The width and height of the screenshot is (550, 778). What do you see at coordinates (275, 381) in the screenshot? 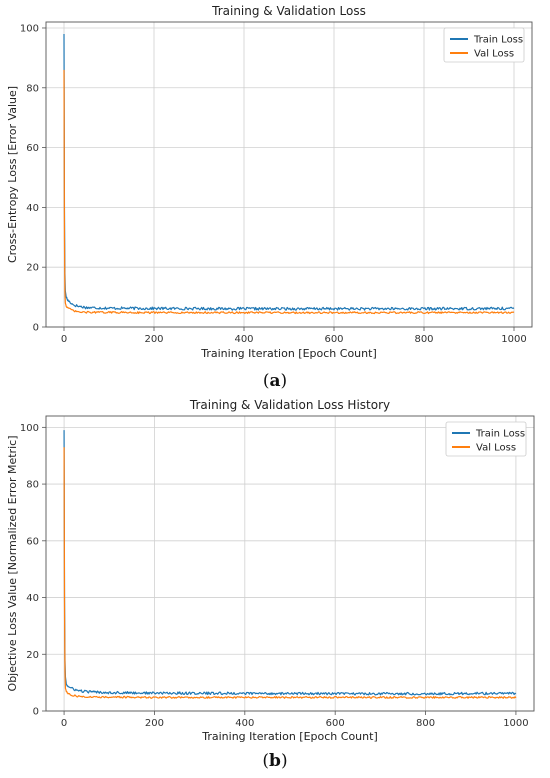
I see `caption-a: (a)` at bounding box center [275, 381].